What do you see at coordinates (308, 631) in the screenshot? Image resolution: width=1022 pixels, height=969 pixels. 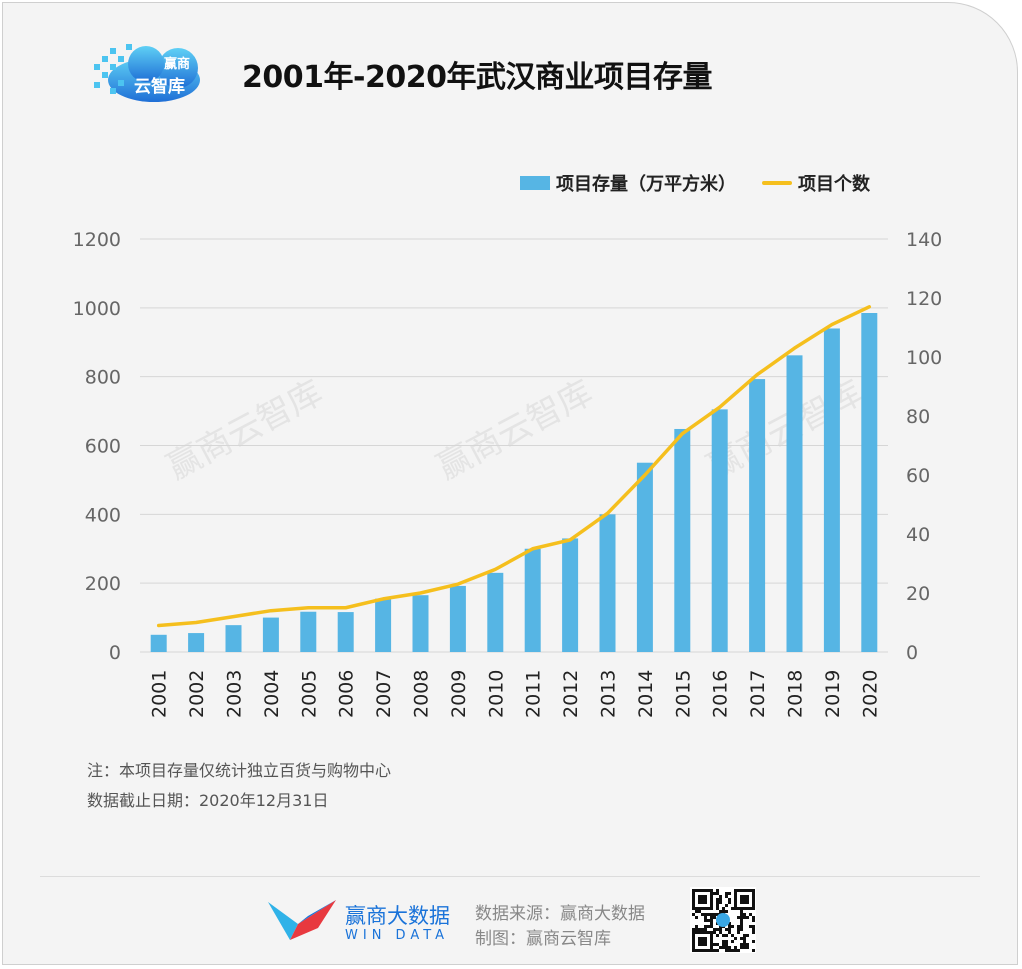 I see `bar-2005` at bounding box center [308, 631].